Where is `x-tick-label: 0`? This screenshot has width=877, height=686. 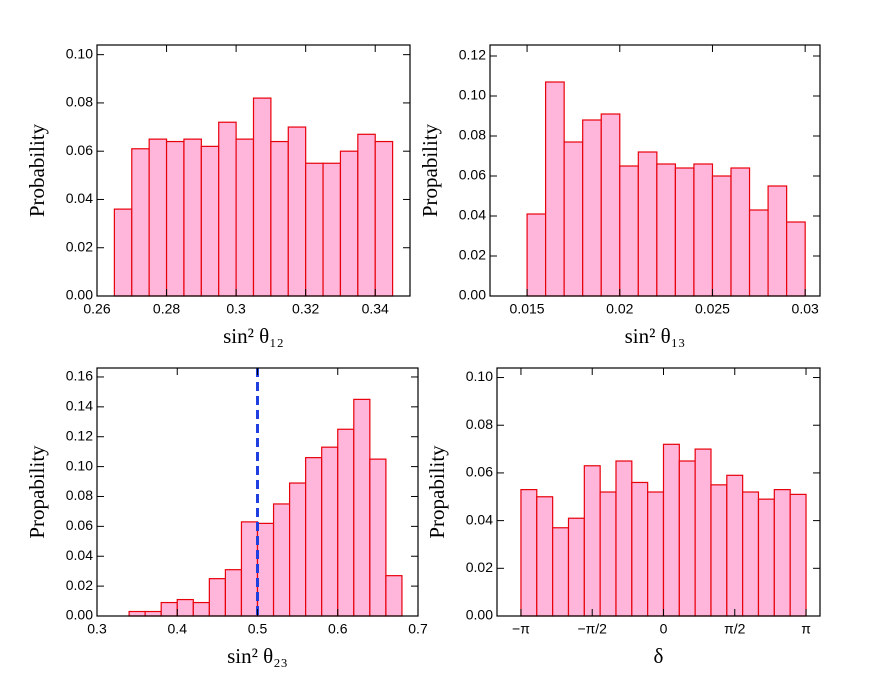
x-tick-label: 0 is located at coordinates (664, 629).